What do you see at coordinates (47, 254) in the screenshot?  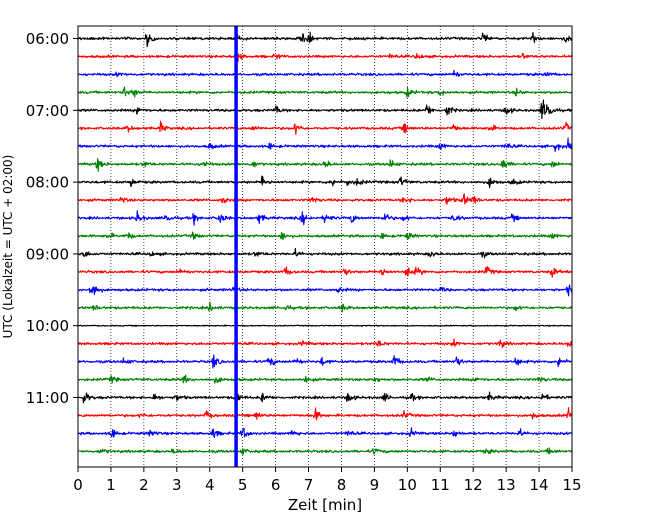 I see `y-tick-label: 09:00` at bounding box center [47, 254].